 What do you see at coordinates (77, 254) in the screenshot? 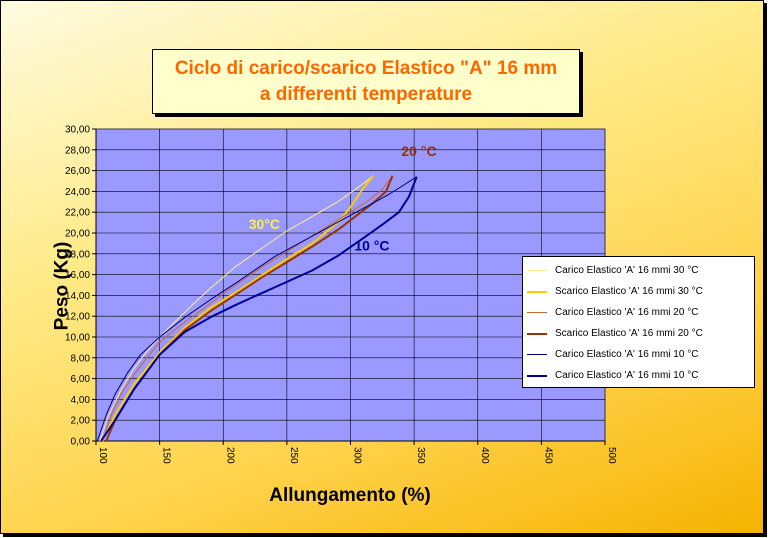
I see `y-tick-label: 18,00` at bounding box center [77, 254].